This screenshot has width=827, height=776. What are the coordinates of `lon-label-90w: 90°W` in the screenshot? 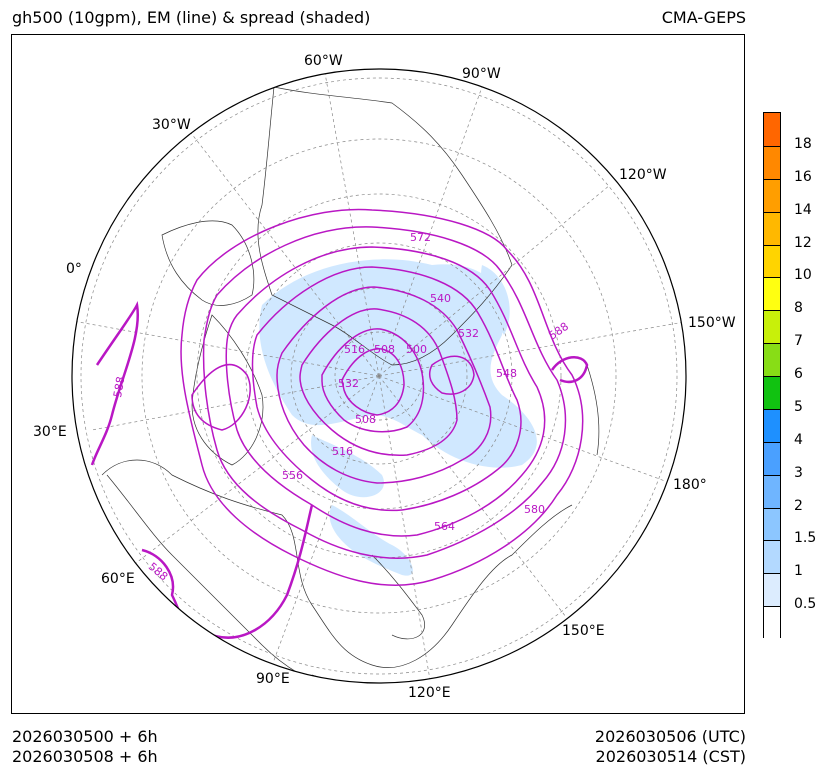 It's located at (481, 74).